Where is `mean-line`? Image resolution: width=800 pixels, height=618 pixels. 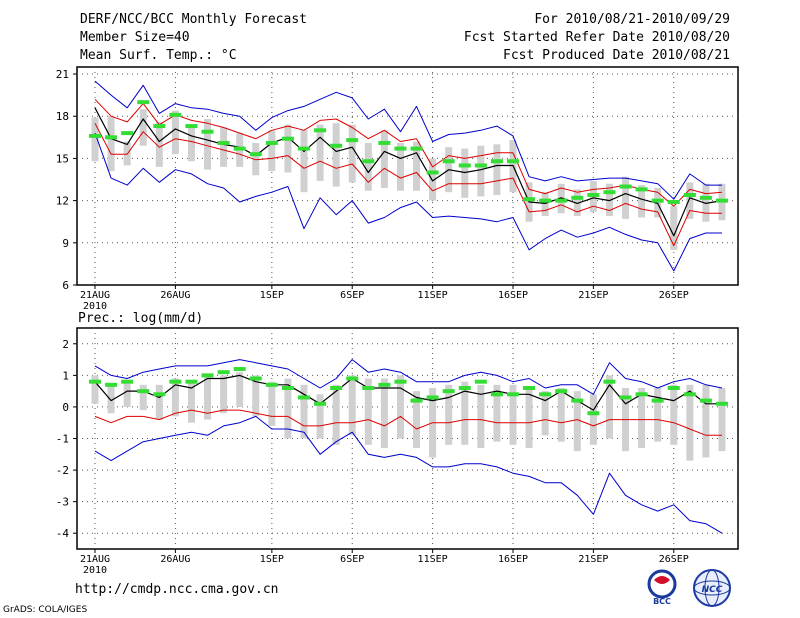
mean-line is located at coordinates (408, 392).